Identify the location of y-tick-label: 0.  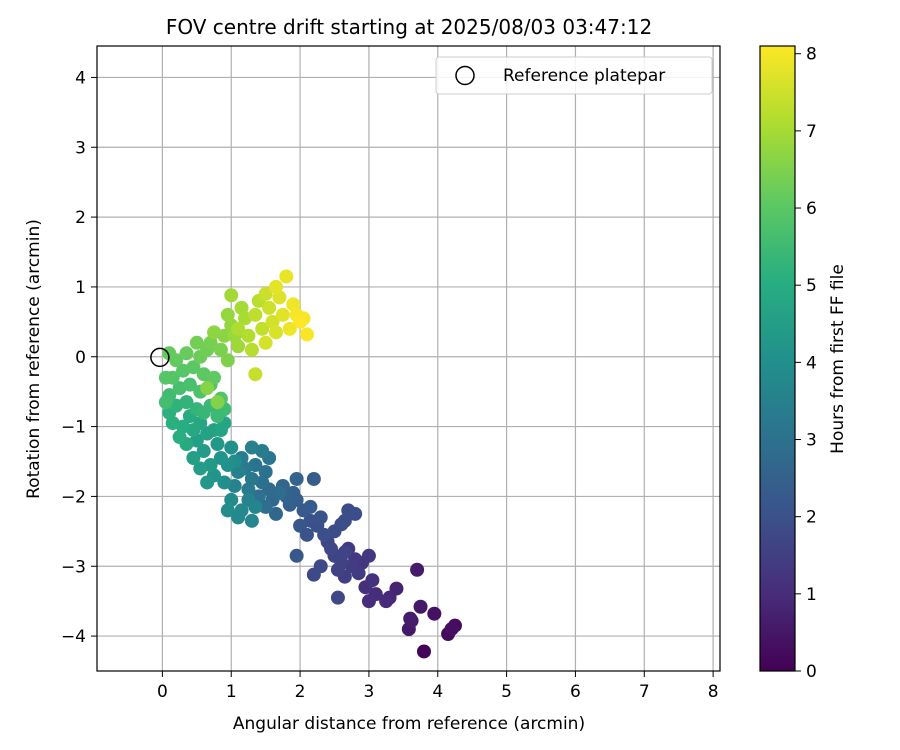
(80, 358).